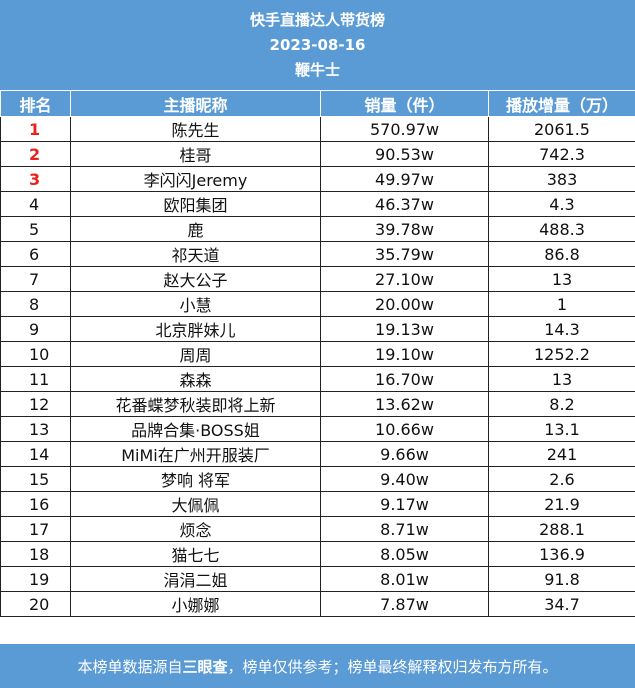 The image size is (635, 688). Describe the element at coordinates (404, 379) in the screenshot. I see `sales-cell: 16.70w` at that location.